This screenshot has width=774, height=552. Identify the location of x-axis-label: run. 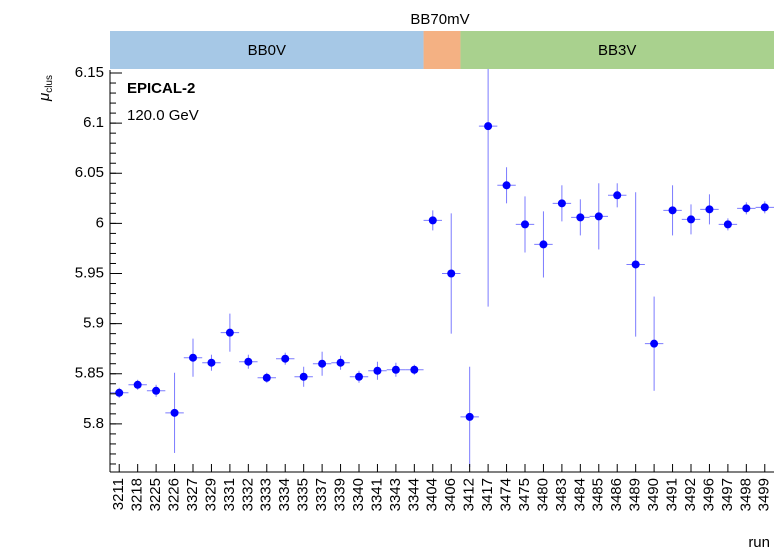
(759, 542).